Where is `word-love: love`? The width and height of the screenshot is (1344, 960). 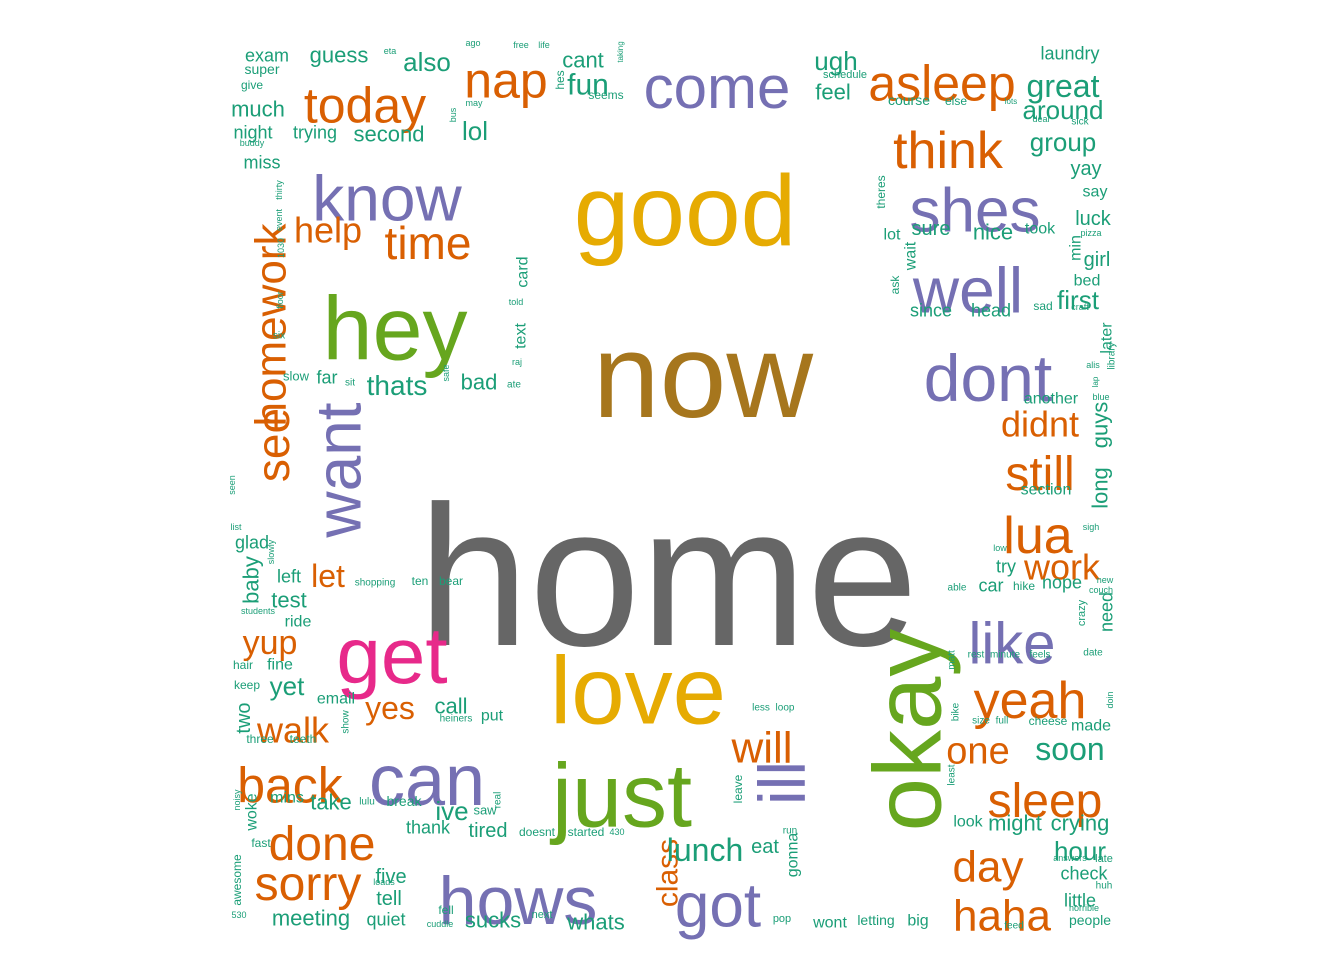 word-love: love is located at coordinates (638, 691).